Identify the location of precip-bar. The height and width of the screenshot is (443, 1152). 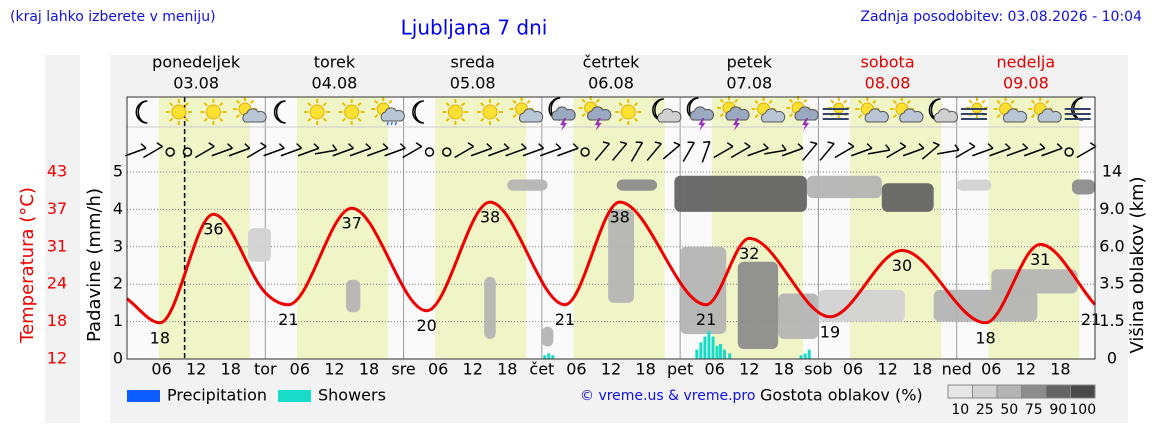
(805, 356).